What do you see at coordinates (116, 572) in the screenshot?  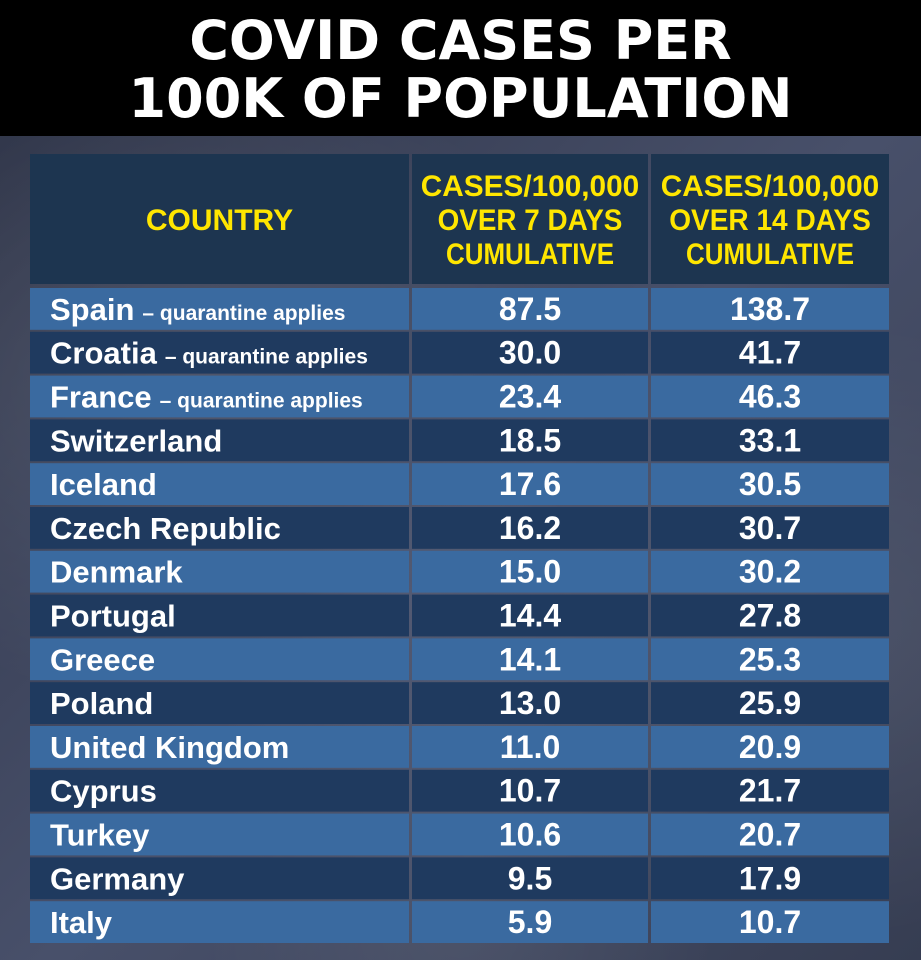 I see `country-name: Denmark` at bounding box center [116, 572].